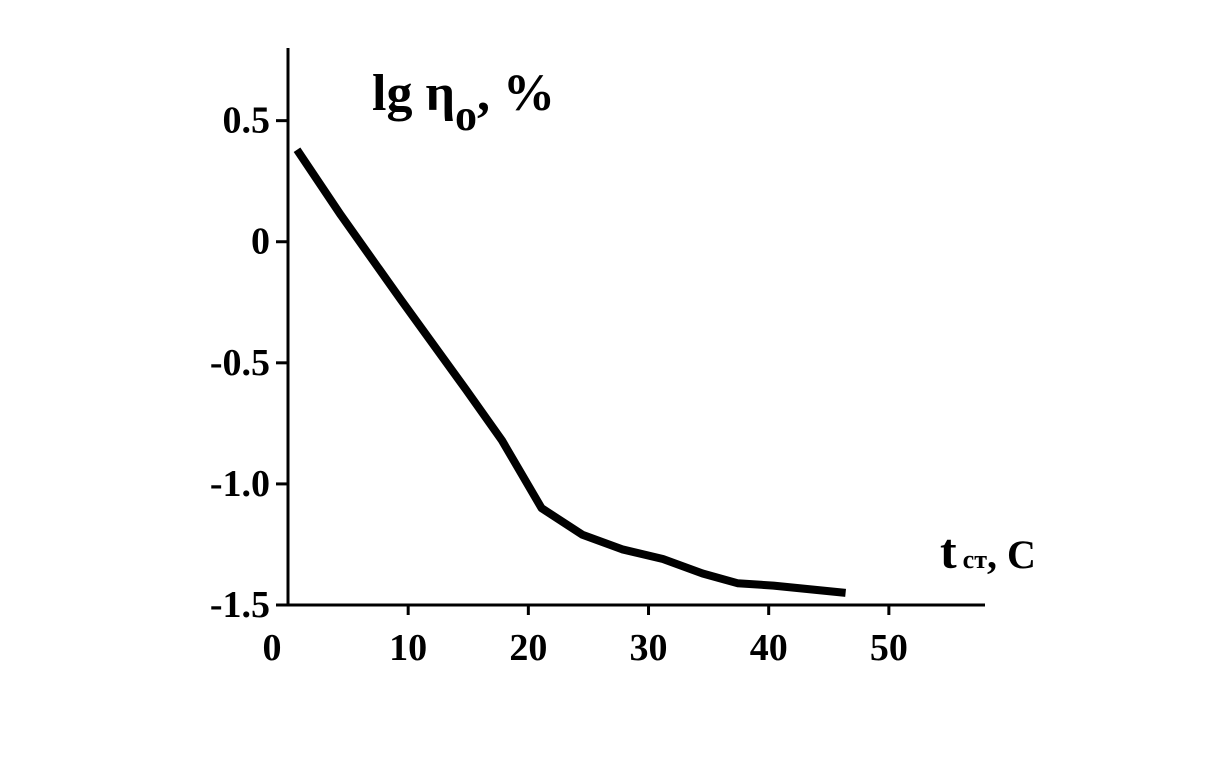 Image resolution: width=1225 pixels, height=769 pixels. I want to click on y-label-main: lg η, so click(413, 93).